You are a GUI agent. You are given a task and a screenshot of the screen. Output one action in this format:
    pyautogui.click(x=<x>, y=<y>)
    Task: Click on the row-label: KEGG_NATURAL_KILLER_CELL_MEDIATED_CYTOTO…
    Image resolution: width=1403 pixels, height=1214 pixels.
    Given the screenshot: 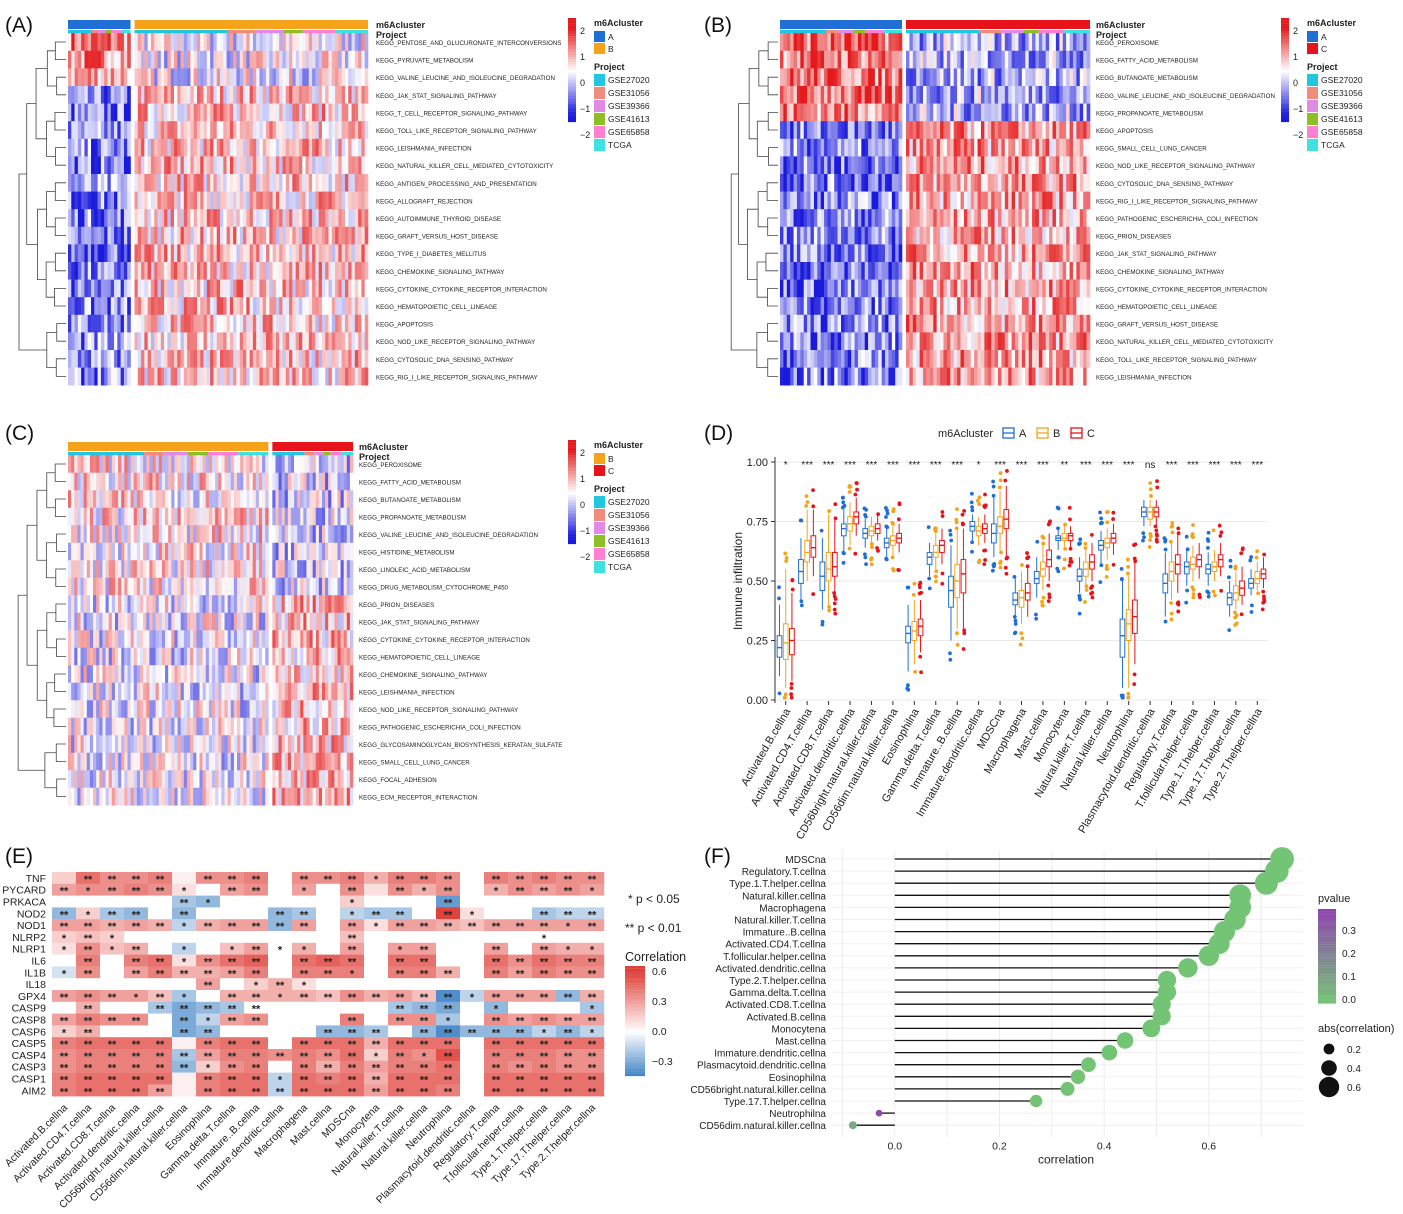 What is the action you would take?
    pyautogui.click(x=464, y=166)
    